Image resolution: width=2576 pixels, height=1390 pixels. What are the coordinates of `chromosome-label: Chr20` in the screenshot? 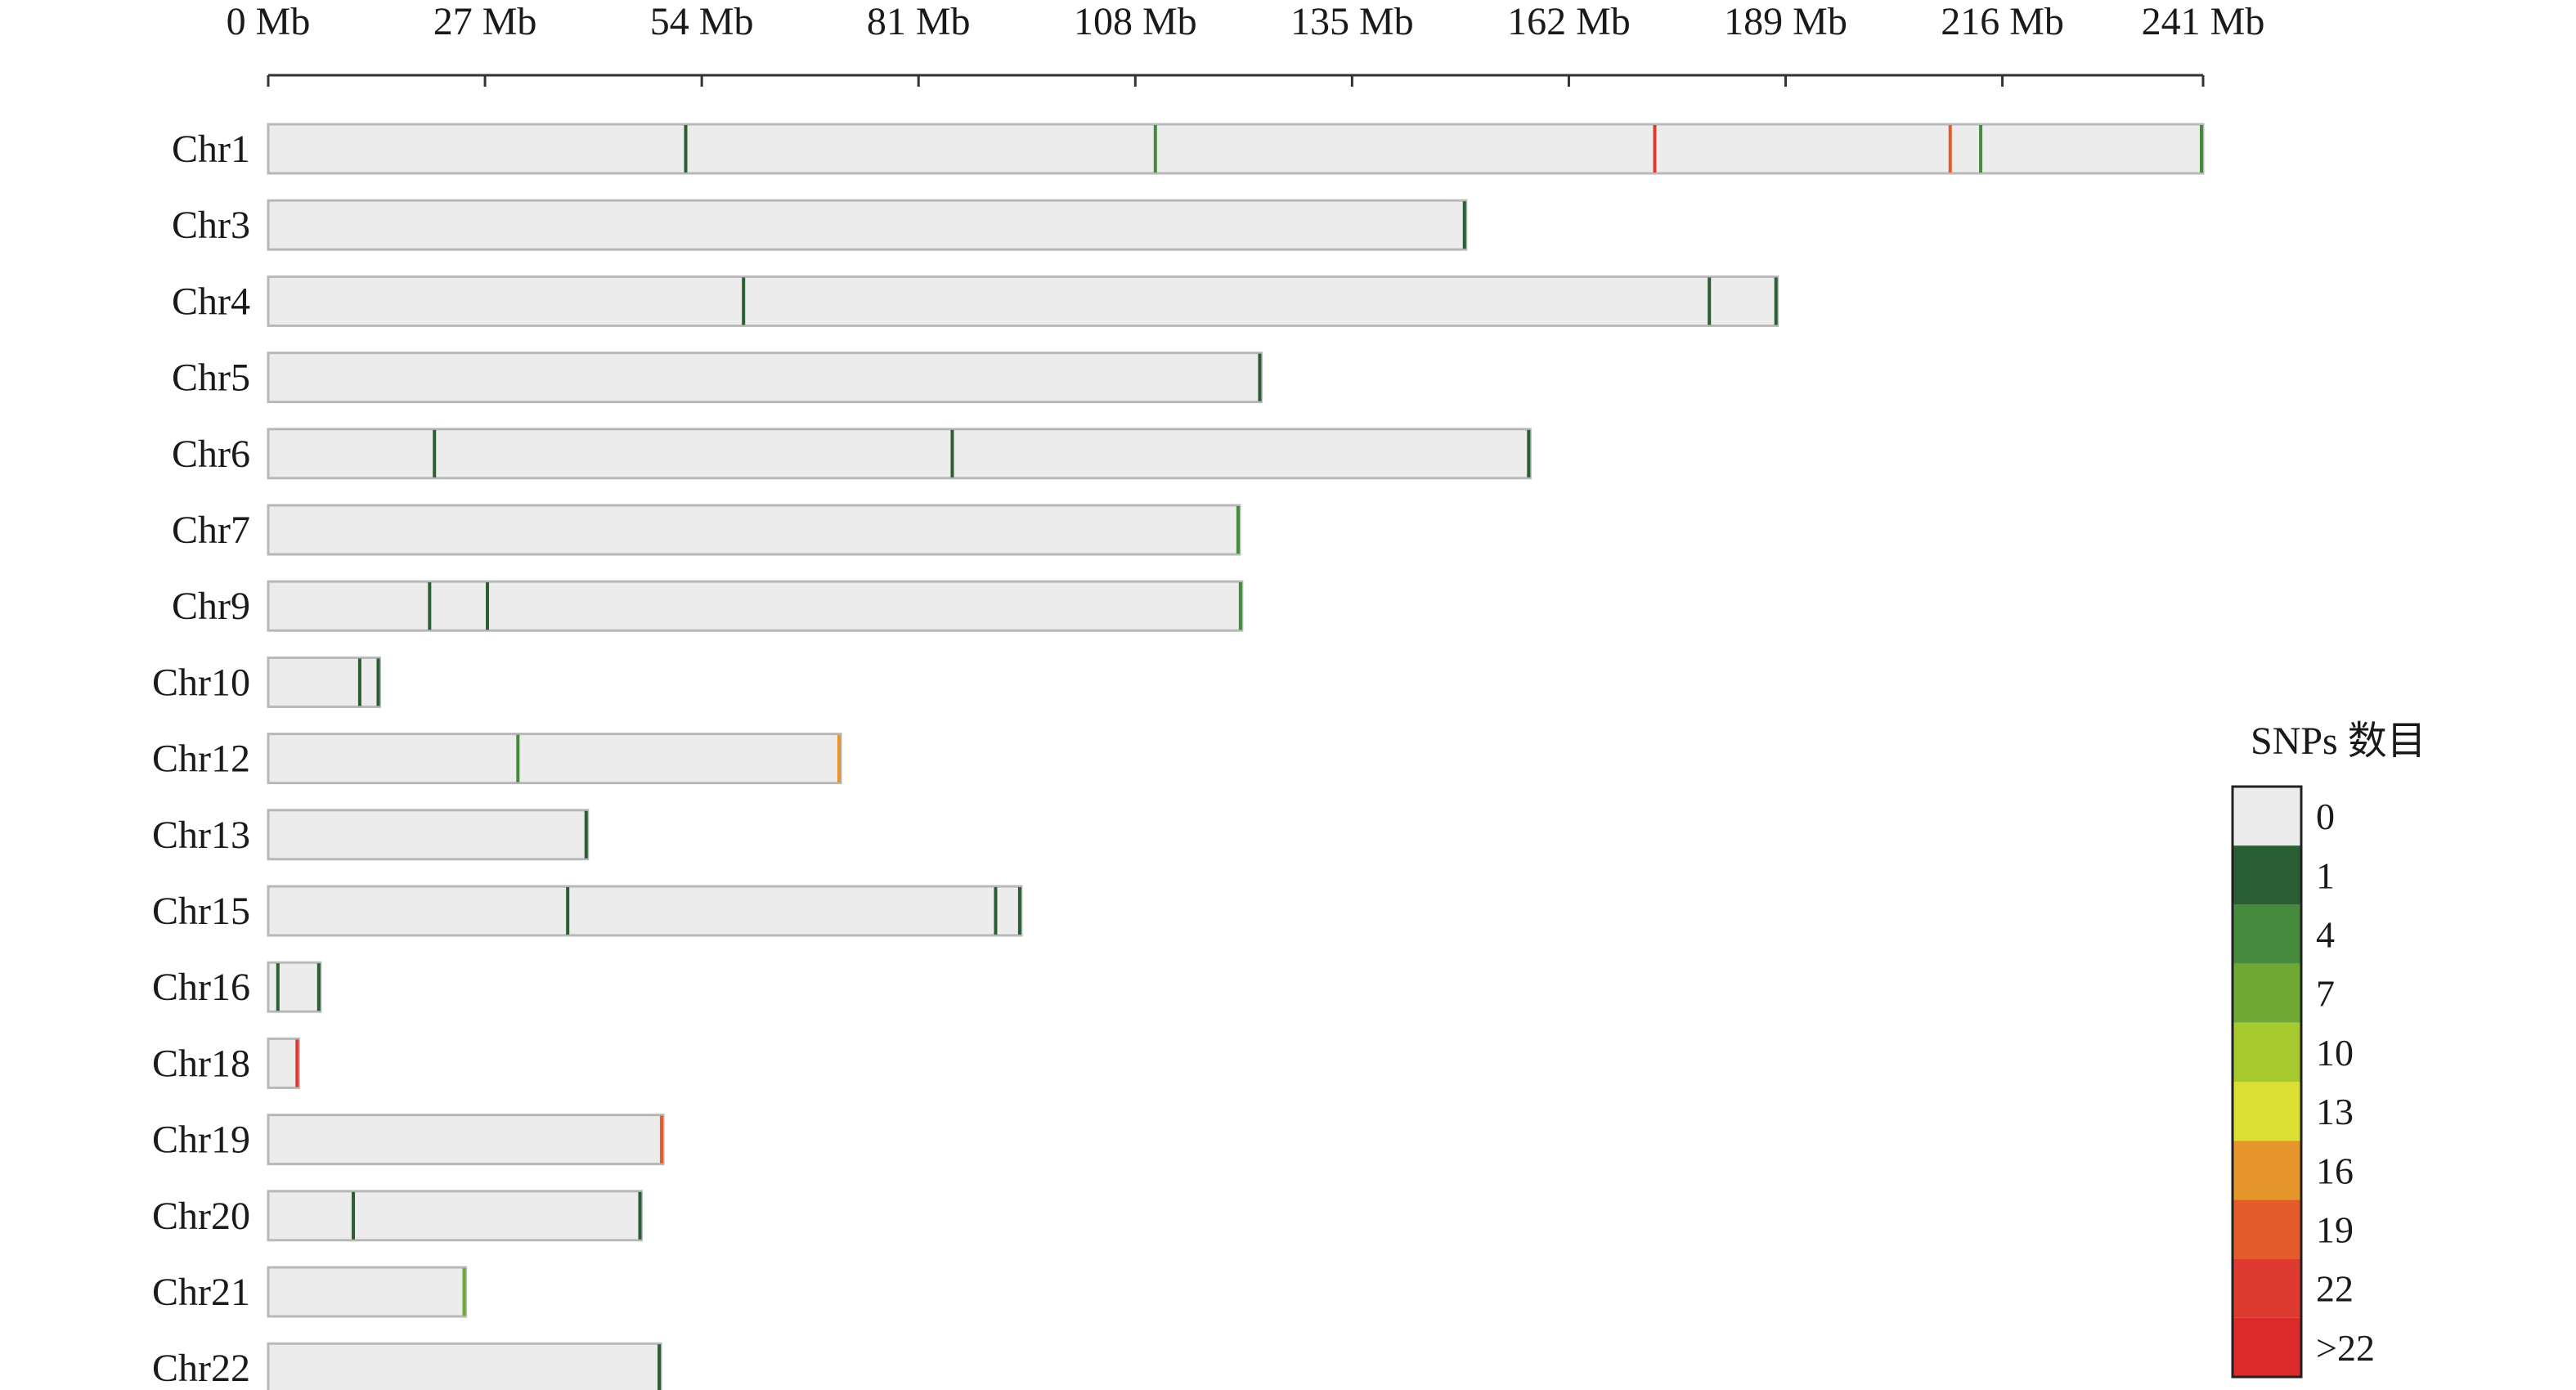 It's located at (201, 1216).